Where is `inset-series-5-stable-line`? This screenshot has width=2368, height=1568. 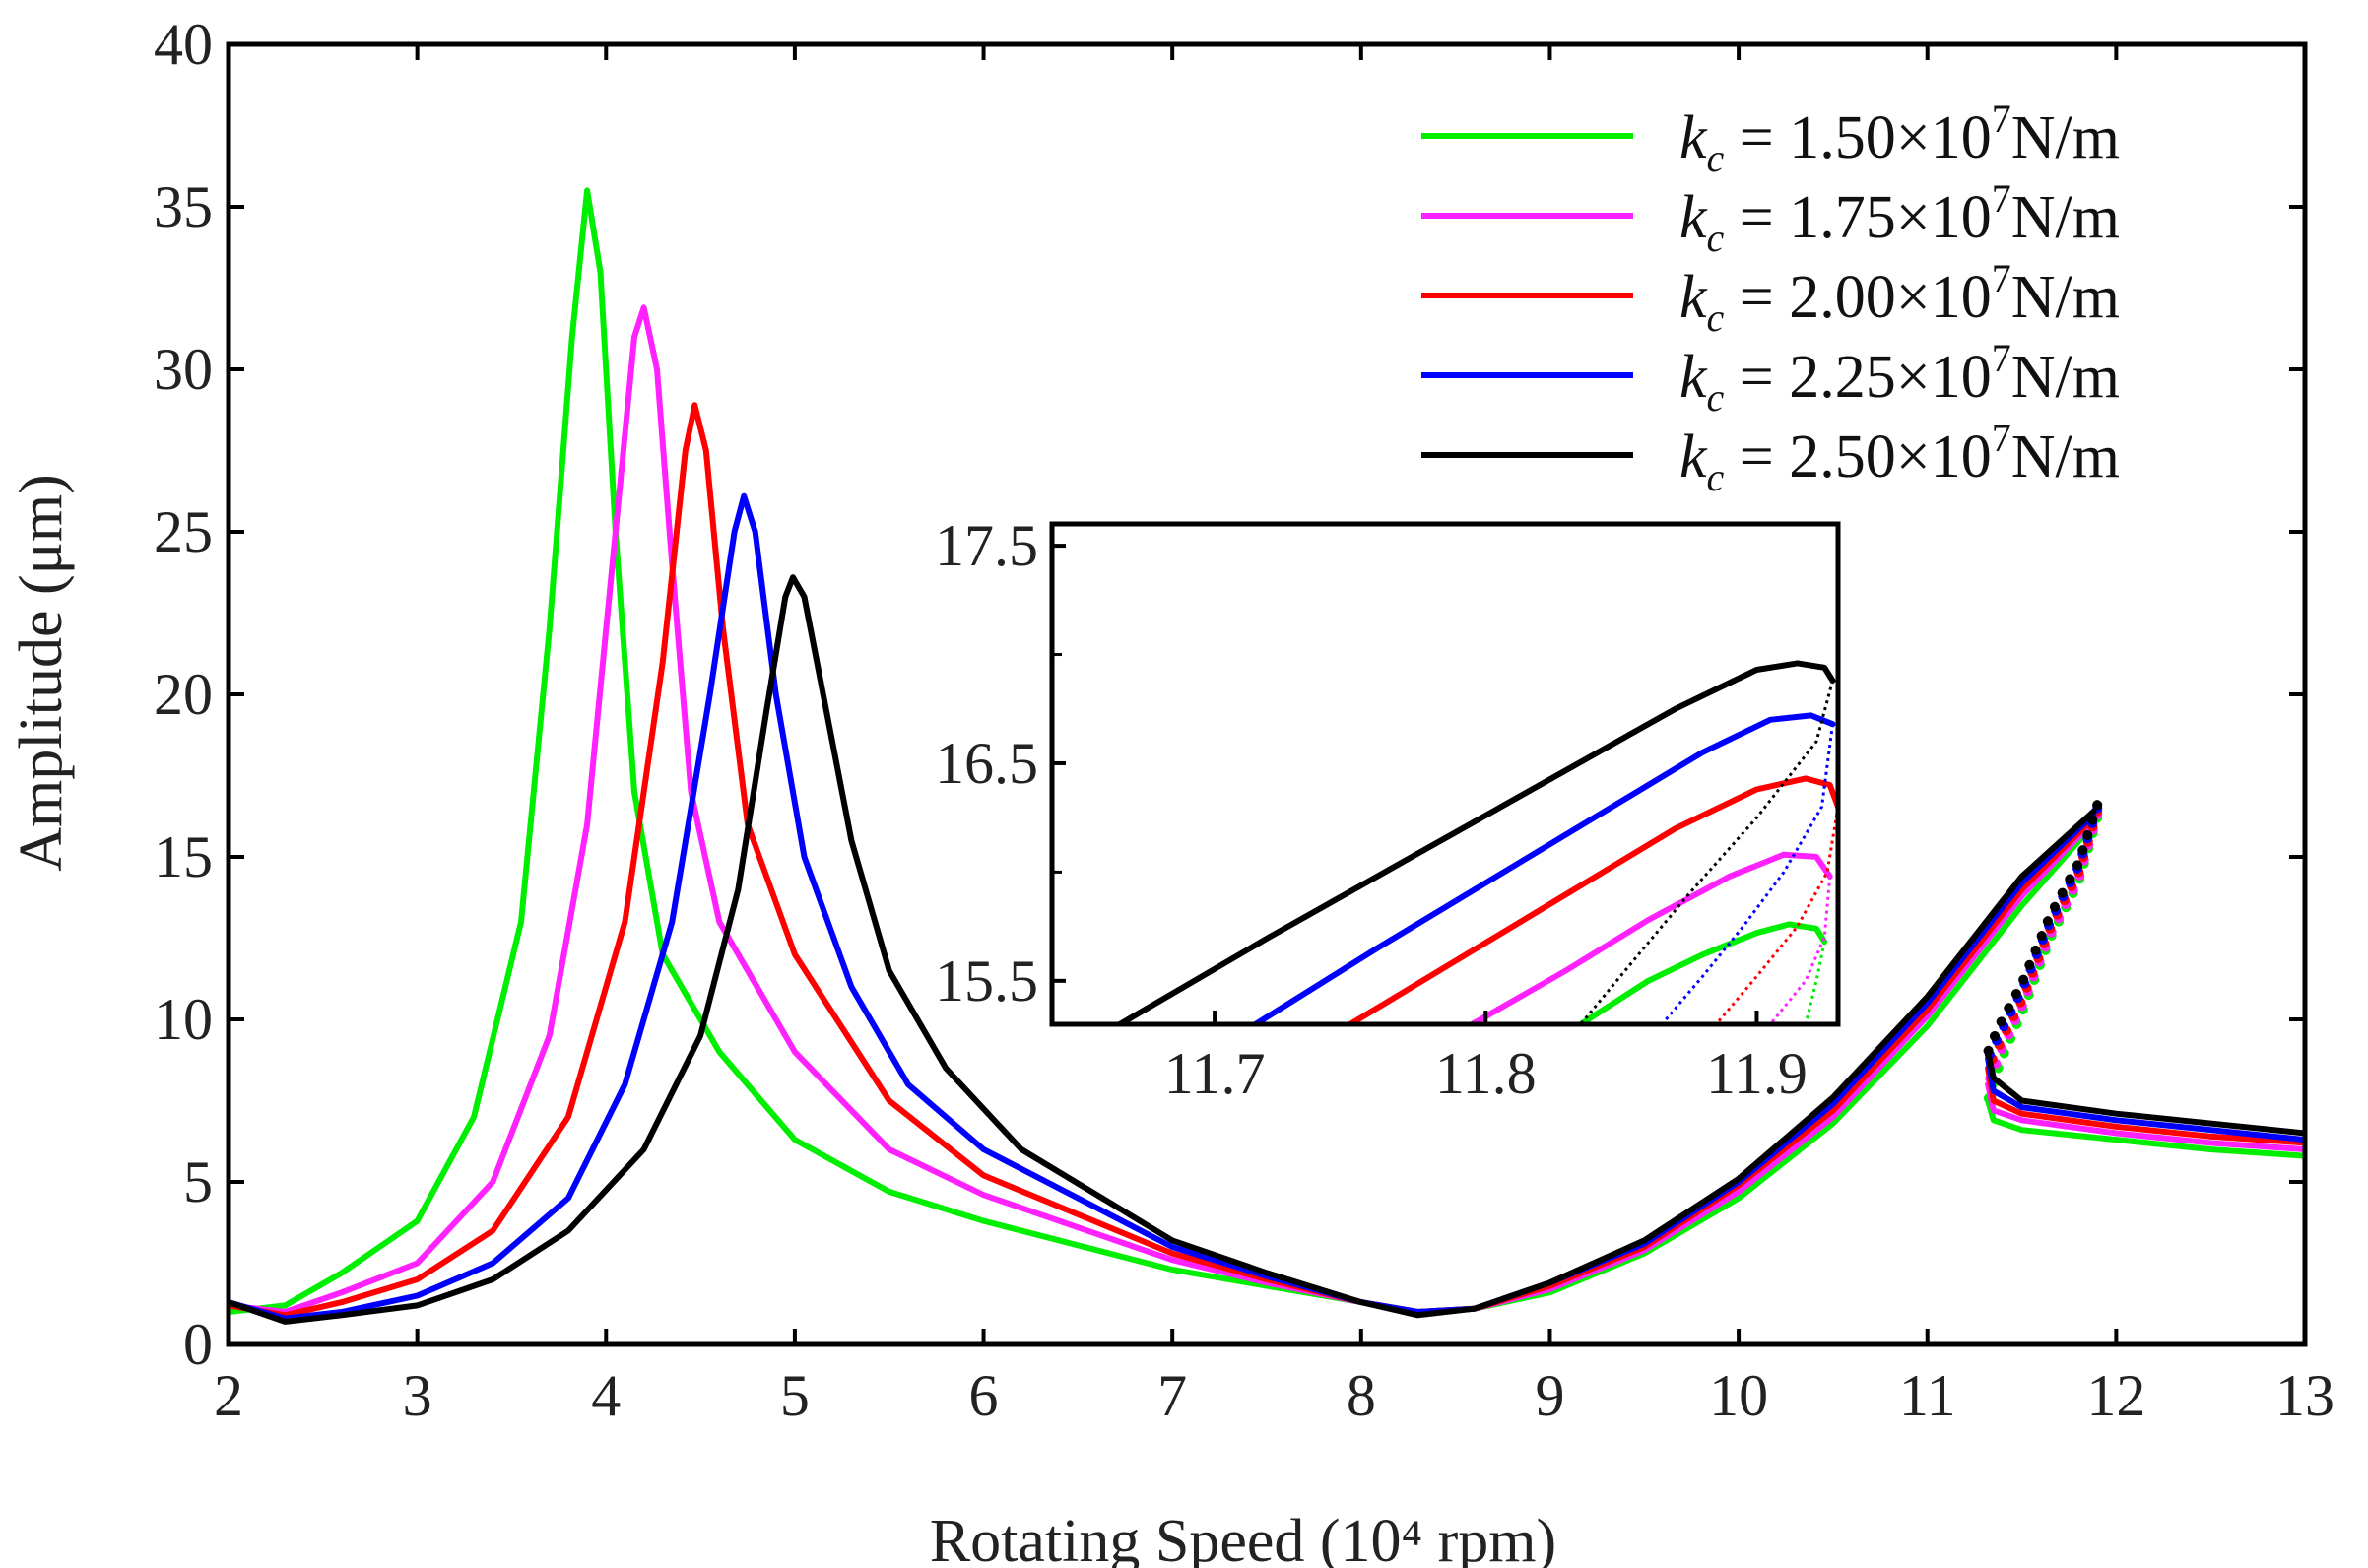 inset-series-5-stable-line is located at coordinates (1476, 842).